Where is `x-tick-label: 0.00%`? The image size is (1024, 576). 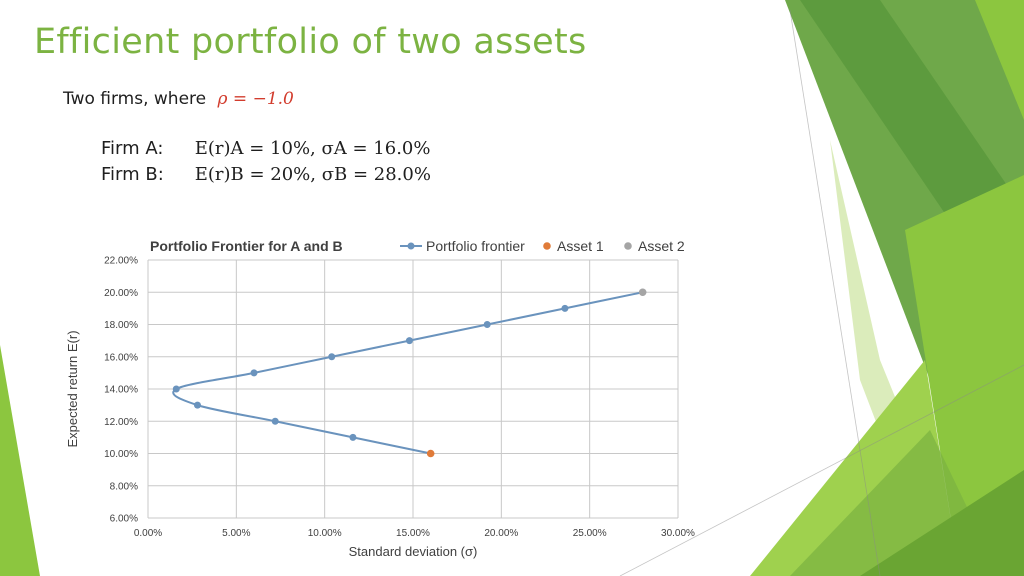
x-tick-label: 0.00% is located at coordinates (148, 533).